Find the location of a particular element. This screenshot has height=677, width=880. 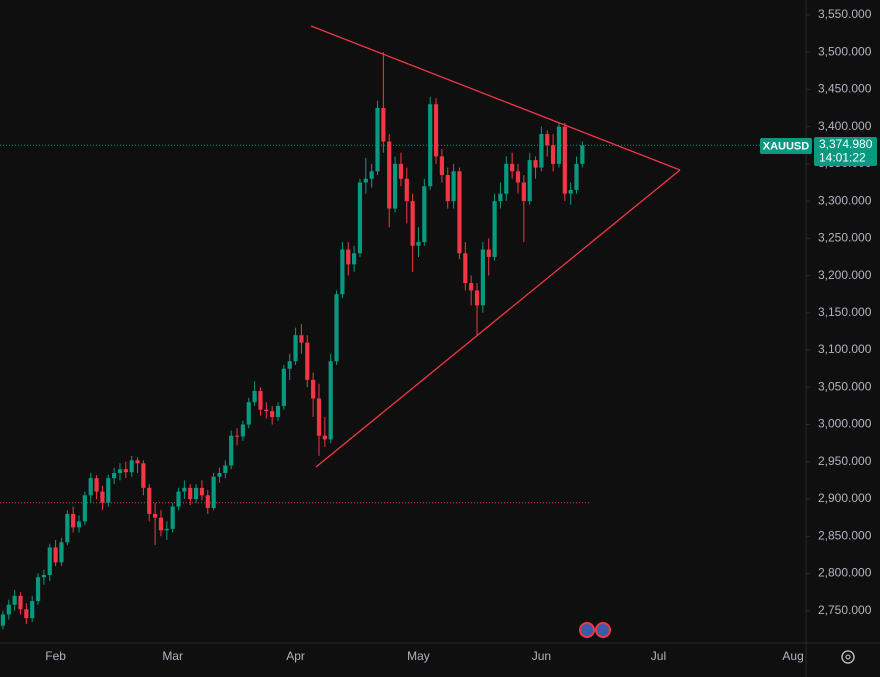

event-flag is located at coordinates (587, 630).